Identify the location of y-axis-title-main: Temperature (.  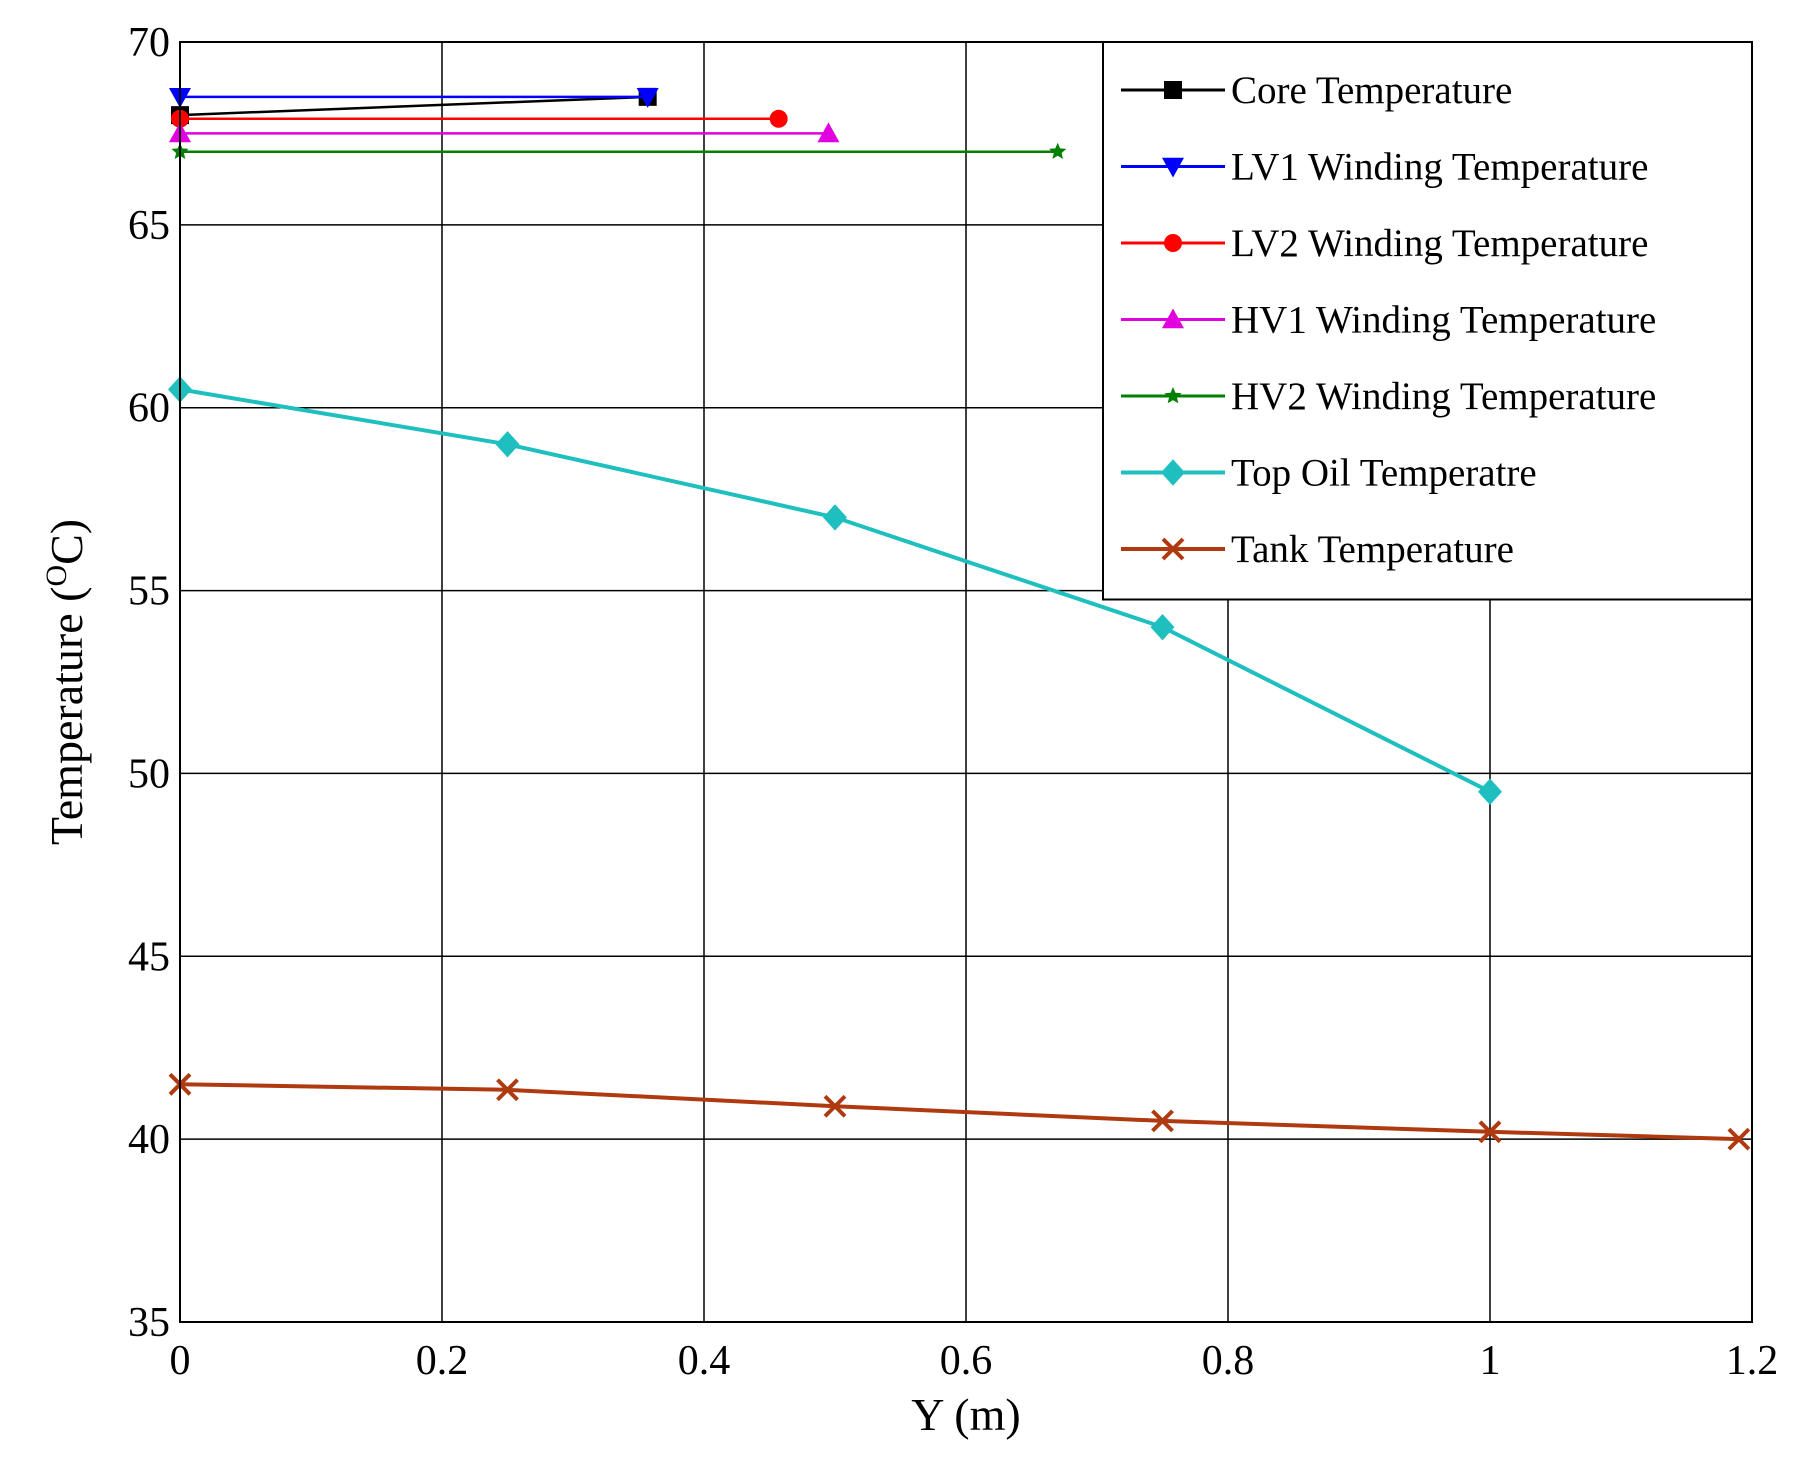
(66, 716).